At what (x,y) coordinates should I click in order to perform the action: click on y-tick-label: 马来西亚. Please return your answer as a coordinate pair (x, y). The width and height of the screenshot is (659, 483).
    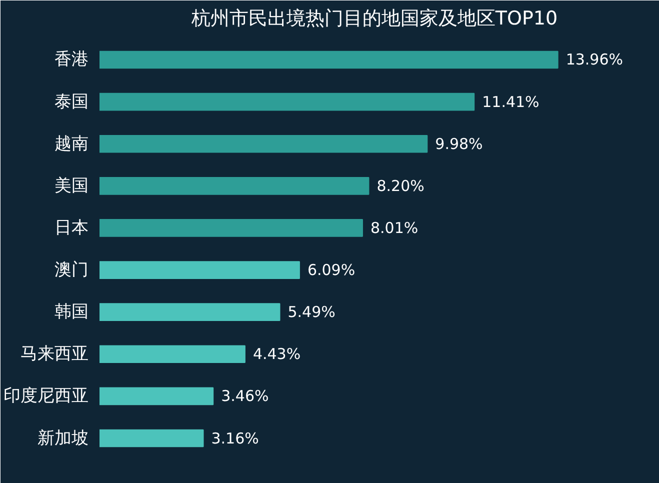
    Looking at the image, I should click on (54, 354).